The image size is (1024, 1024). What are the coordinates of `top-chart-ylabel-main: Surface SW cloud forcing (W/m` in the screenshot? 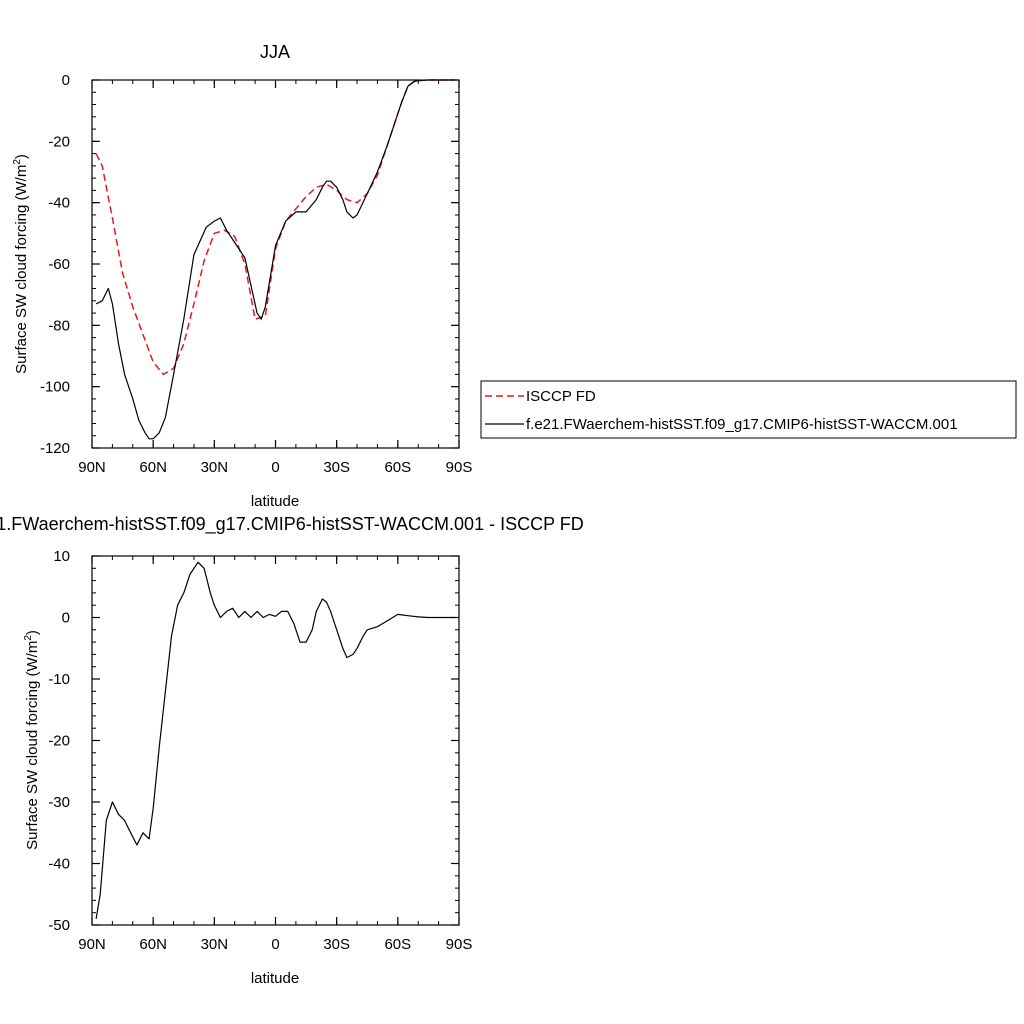 It's located at (21, 269).